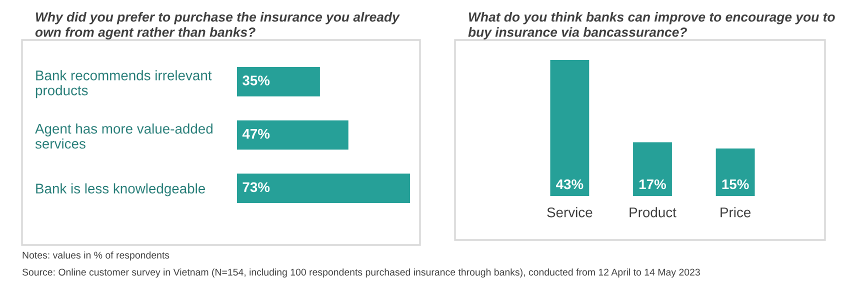  What do you see at coordinates (569, 212) in the screenshot?
I see `x-tick-label: Service` at bounding box center [569, 212].